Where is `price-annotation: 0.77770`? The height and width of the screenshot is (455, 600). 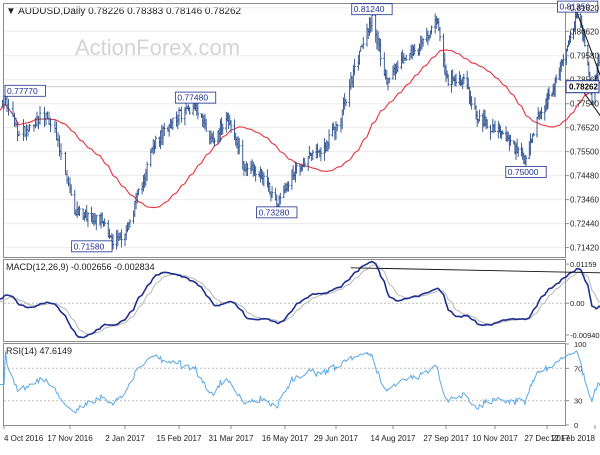 price-annotation: 0.77770 is located at coordinates (25, 90).